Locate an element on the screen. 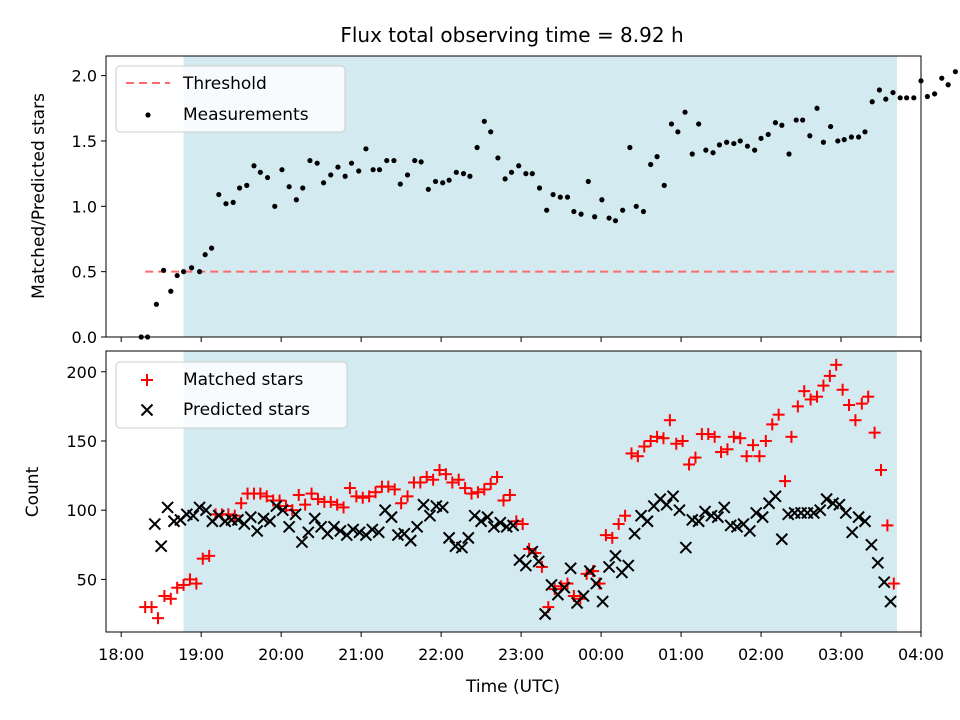  bottom-x-axis-label: Time (UTC) is located at coordinates (512, 687).